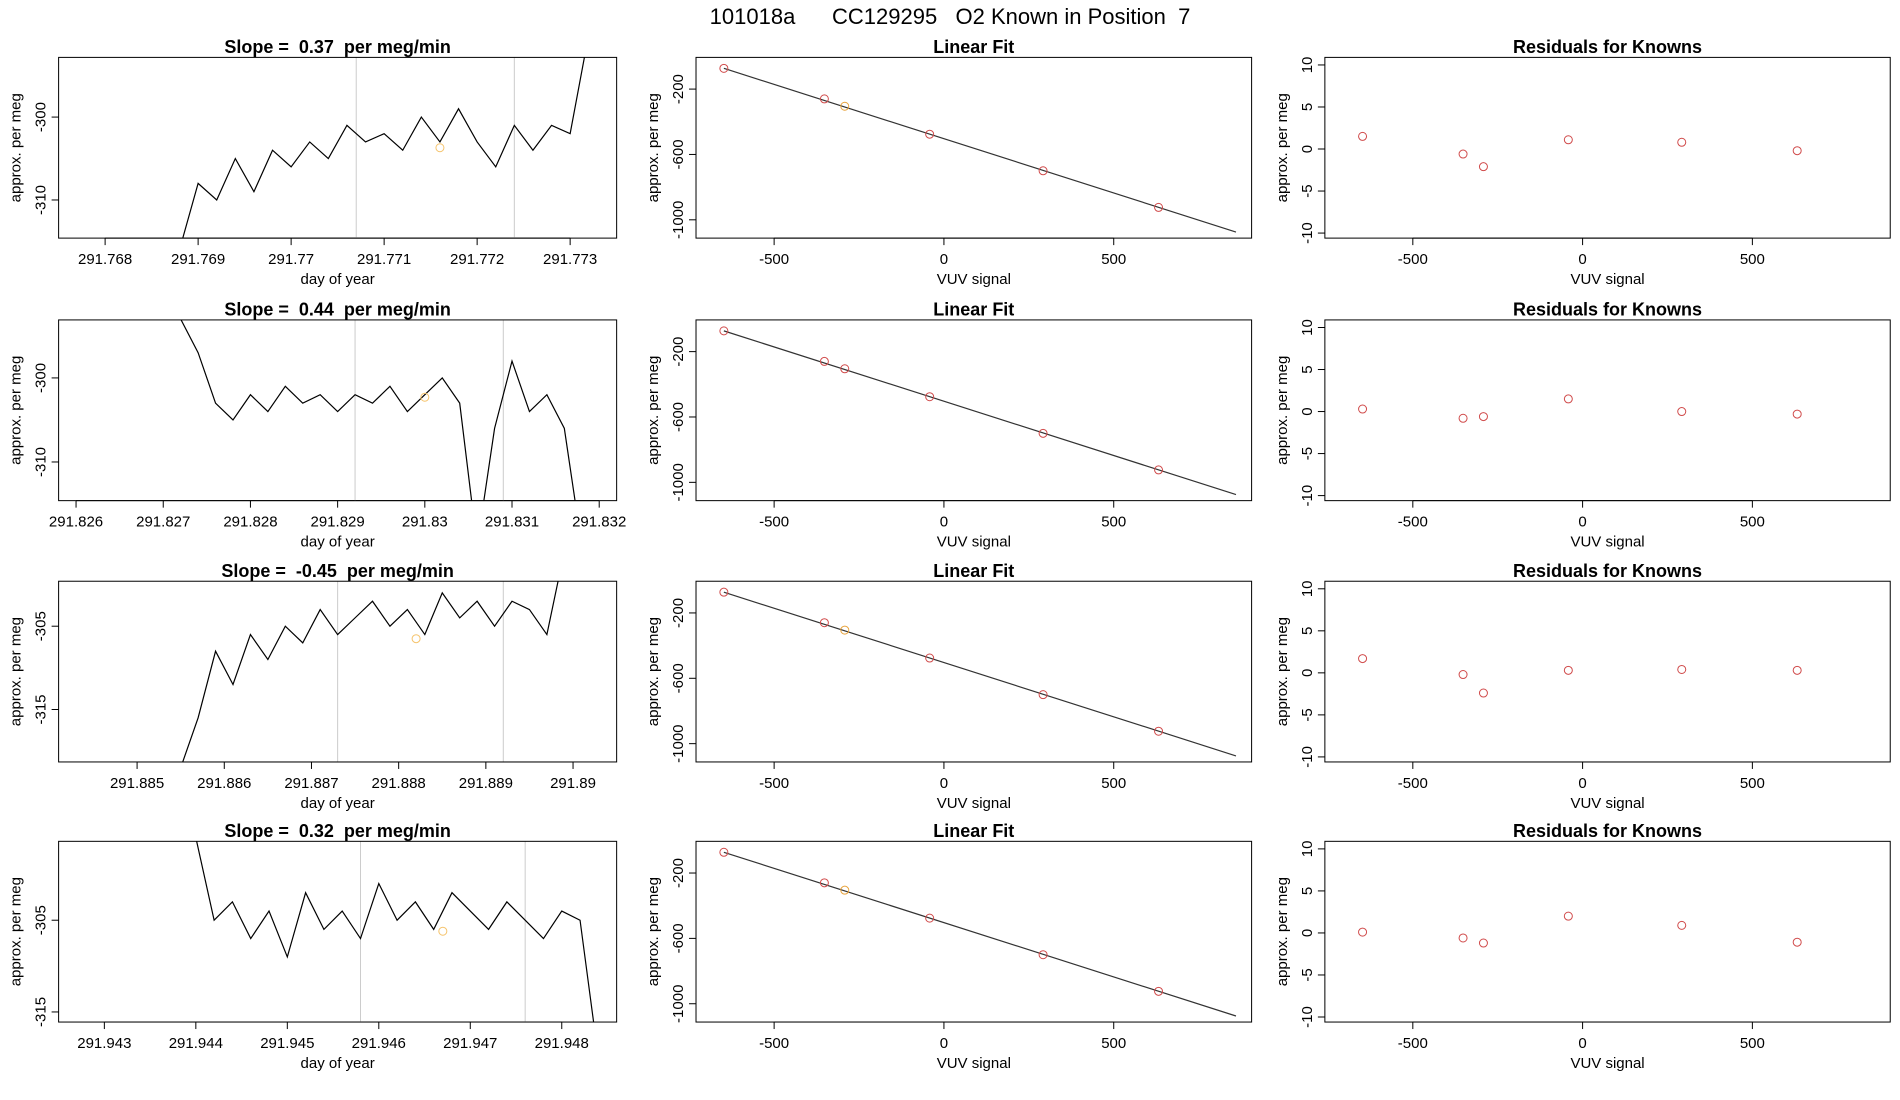  Describe the element at coordinates (1607, 803) in the screenshot. I see `x-axis-title: VUV signal` at that location.